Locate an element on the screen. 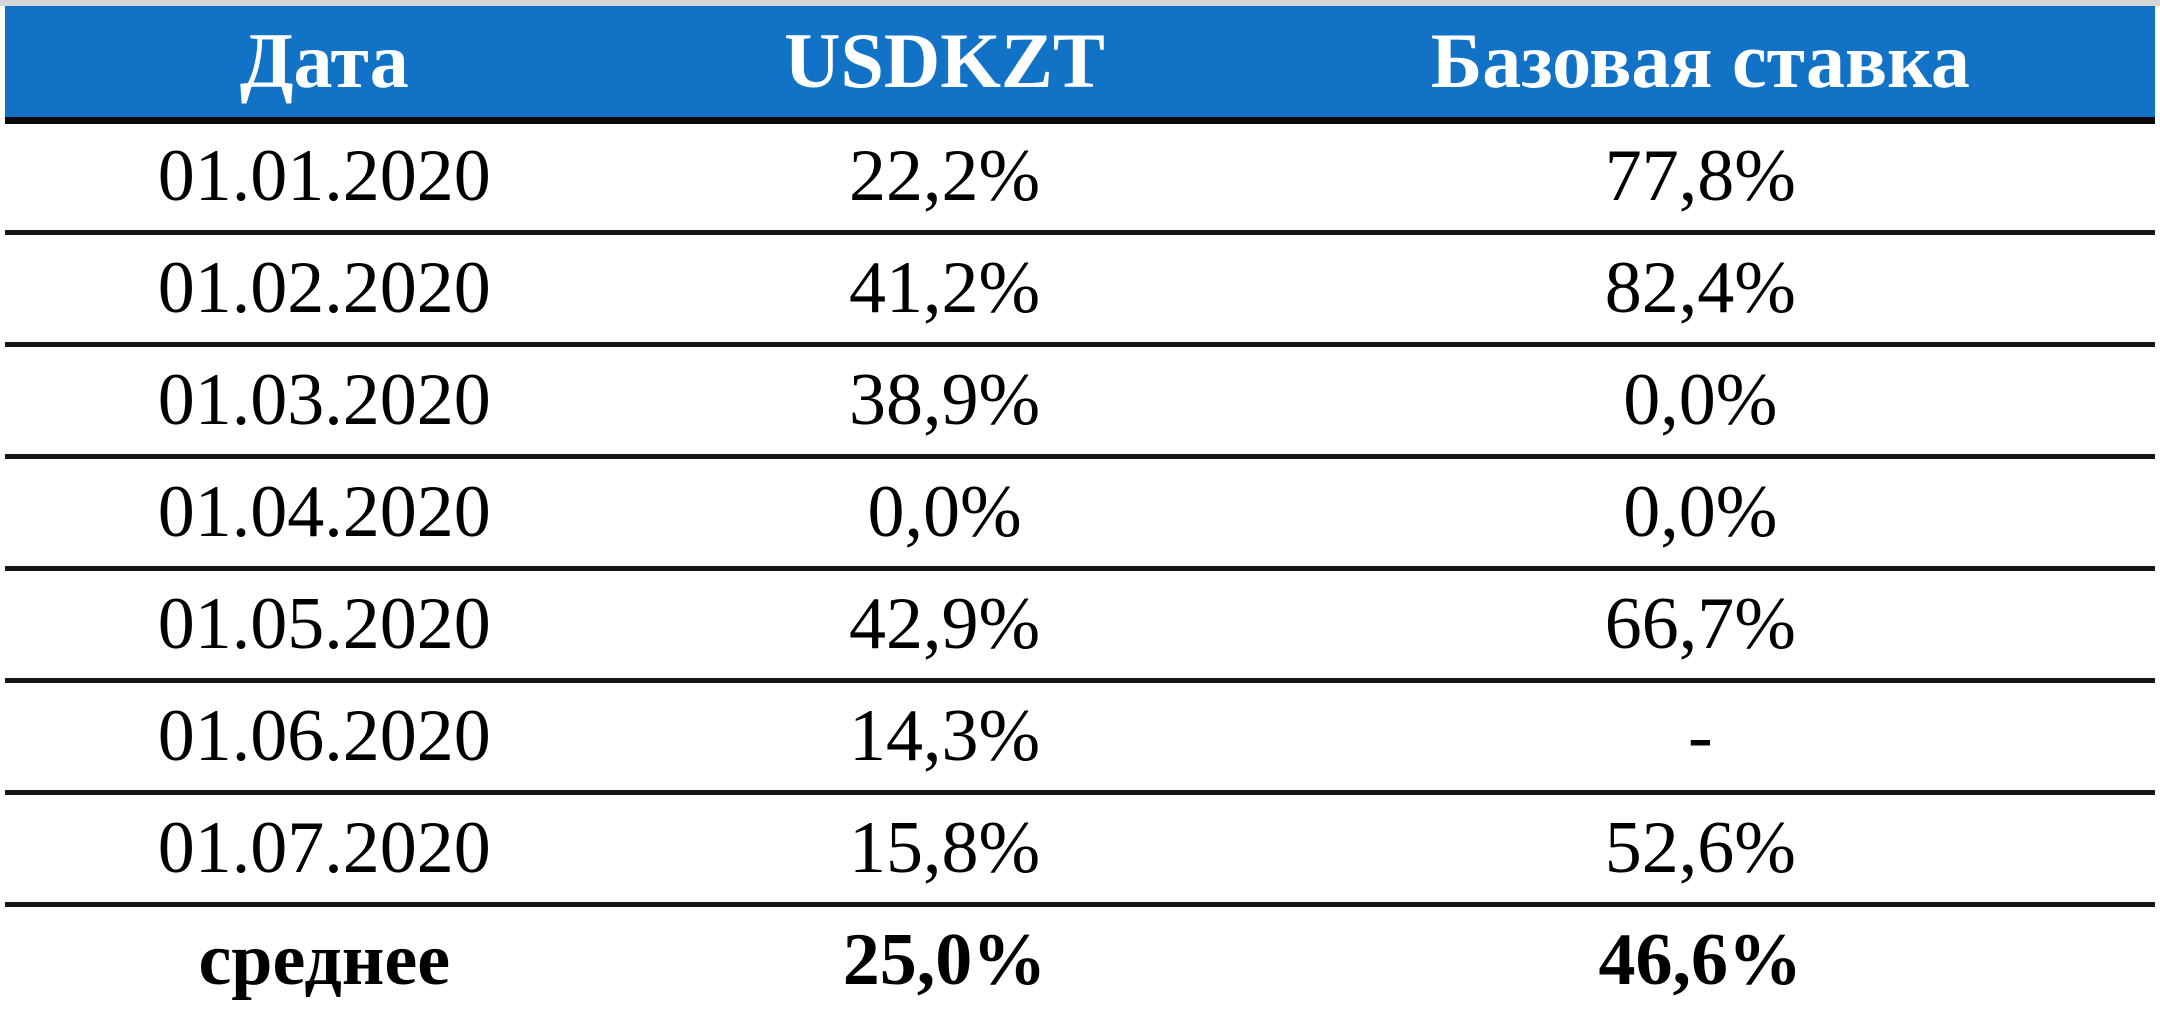 Image resolution: width=2160 pixels, height=1022 pixels. summary-usdkzt-cell: 25,0% is located at coordinates (944, 960).